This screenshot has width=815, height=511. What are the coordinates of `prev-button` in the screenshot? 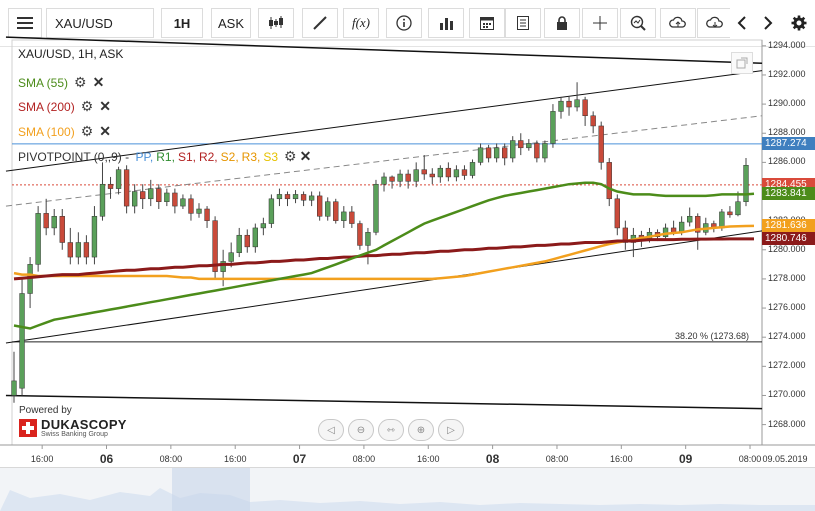 It's located at (742, 23).